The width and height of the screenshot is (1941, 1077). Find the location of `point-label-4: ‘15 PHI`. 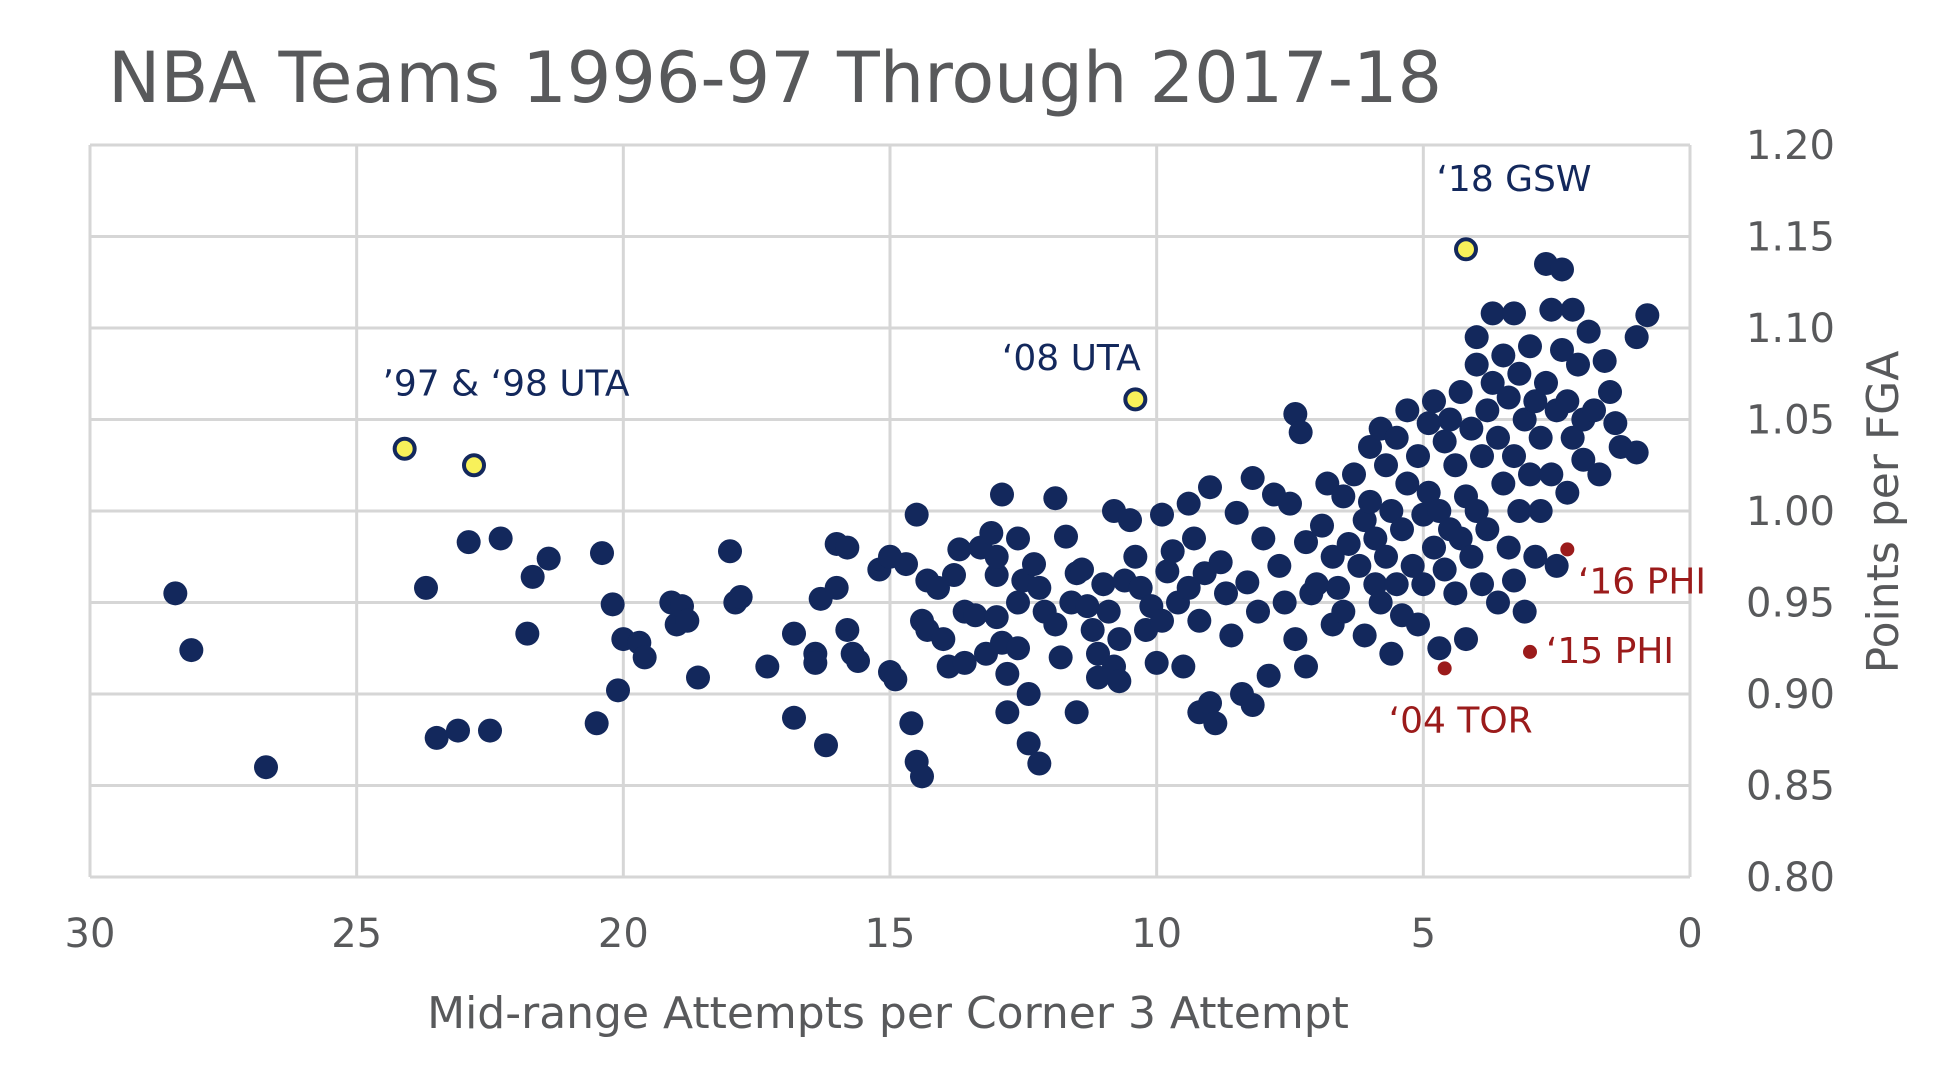

point-label-4: ‘15 PHI is located at coordinates (1610, 651).